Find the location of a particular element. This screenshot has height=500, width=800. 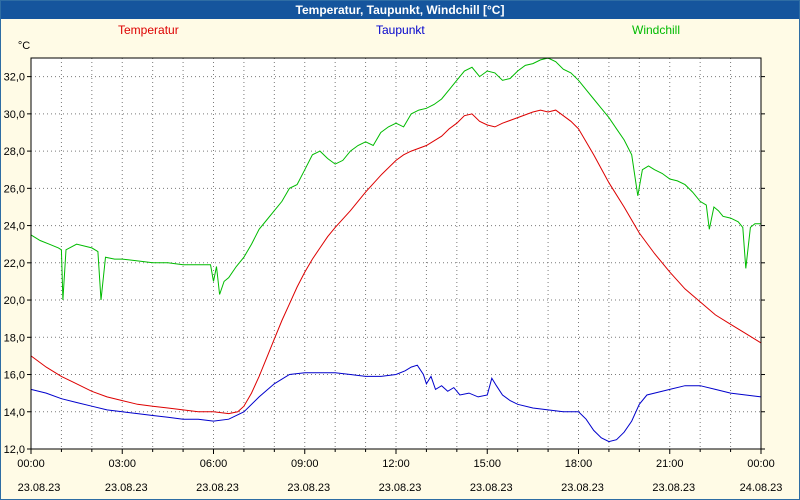

x-tick-label: 09:00 is located at coordinates (305, 464).